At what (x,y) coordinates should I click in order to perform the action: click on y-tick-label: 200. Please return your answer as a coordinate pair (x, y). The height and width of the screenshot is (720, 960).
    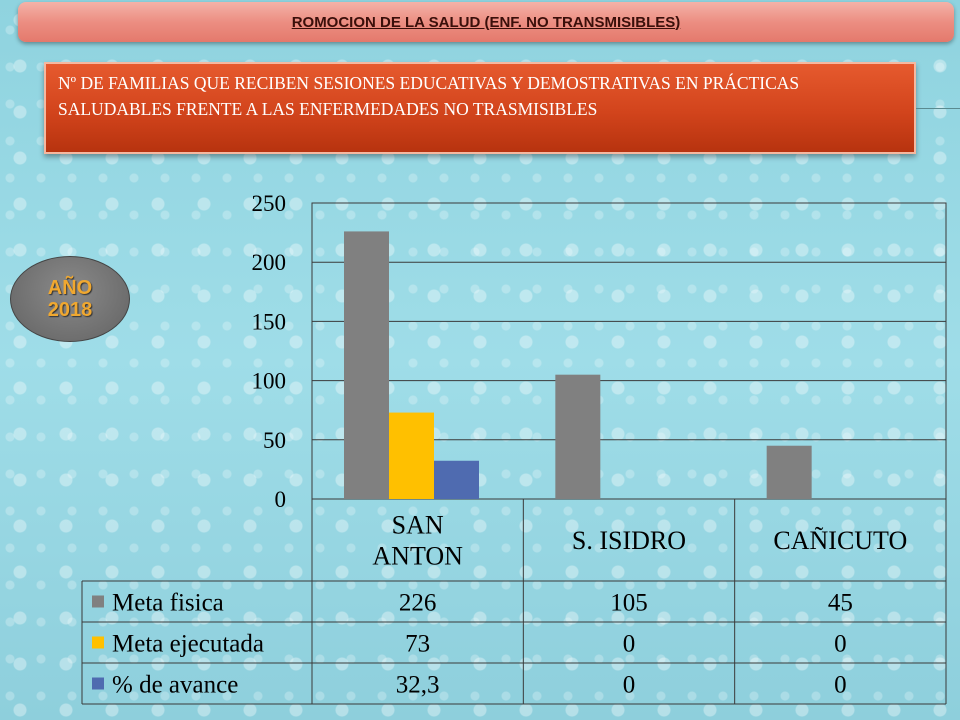
    Looking at the image, I should click on (269, 262).